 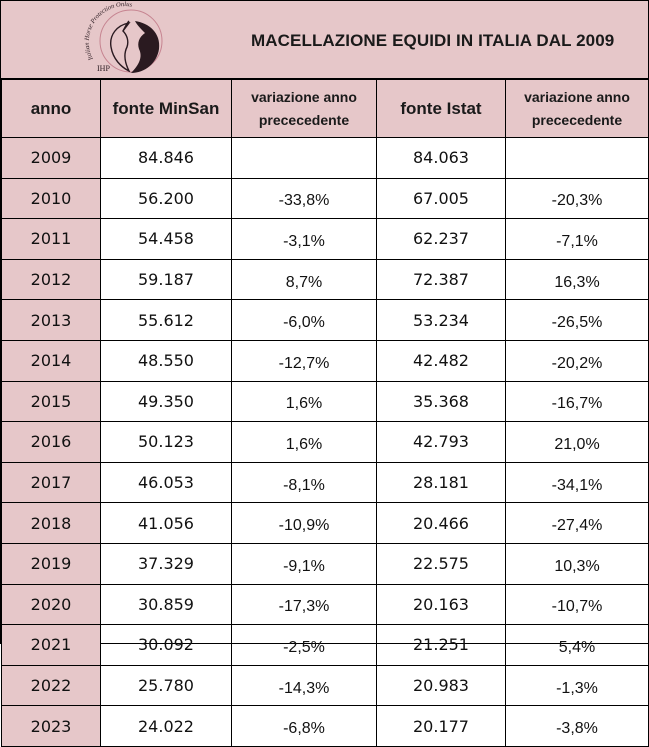 I want to click on istat-value-cell: 42.793, so click(x=441, y=442).